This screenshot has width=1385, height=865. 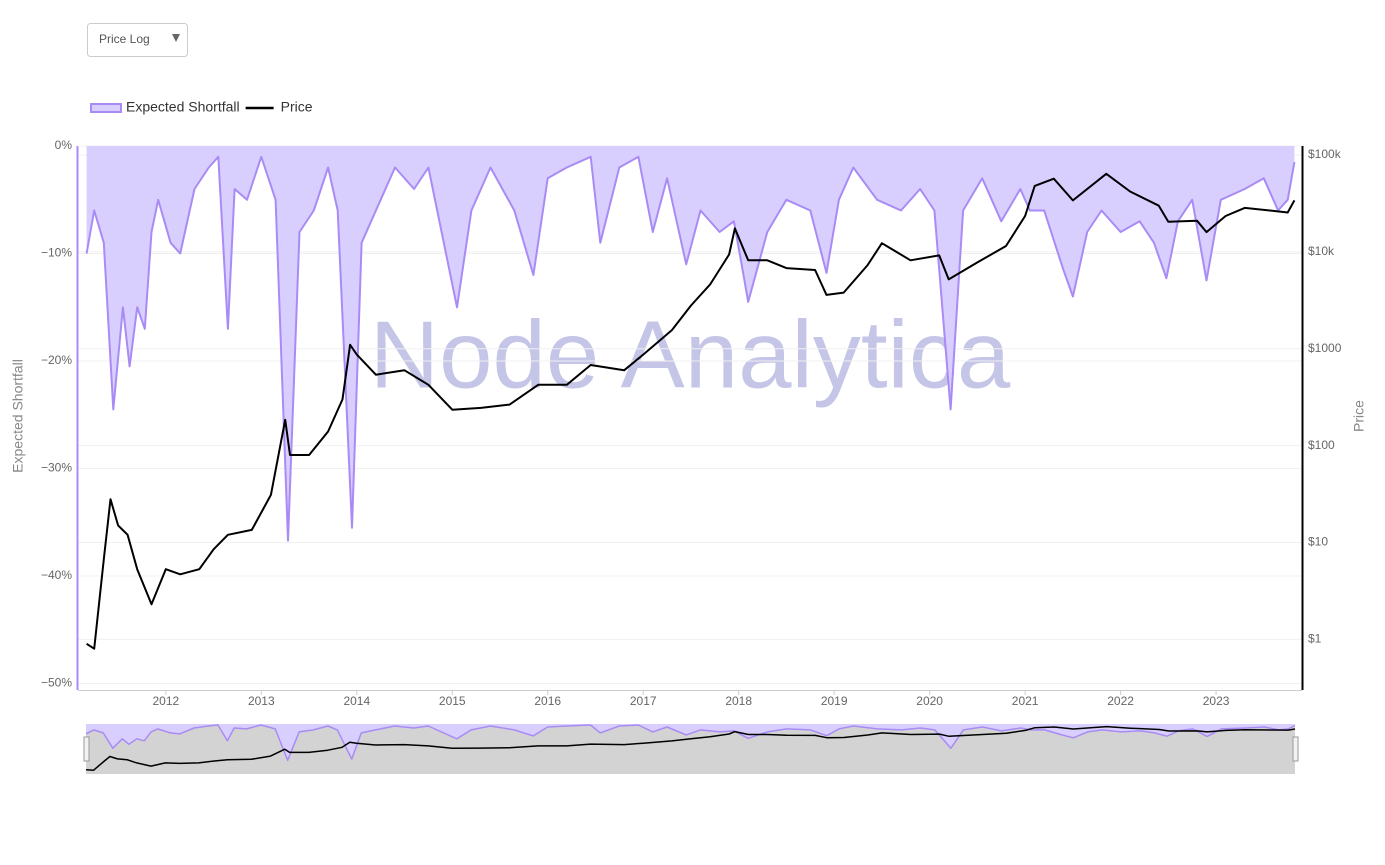 I want to click on y-axis-title: Expected Shortfall, so click(x=18, y=416).